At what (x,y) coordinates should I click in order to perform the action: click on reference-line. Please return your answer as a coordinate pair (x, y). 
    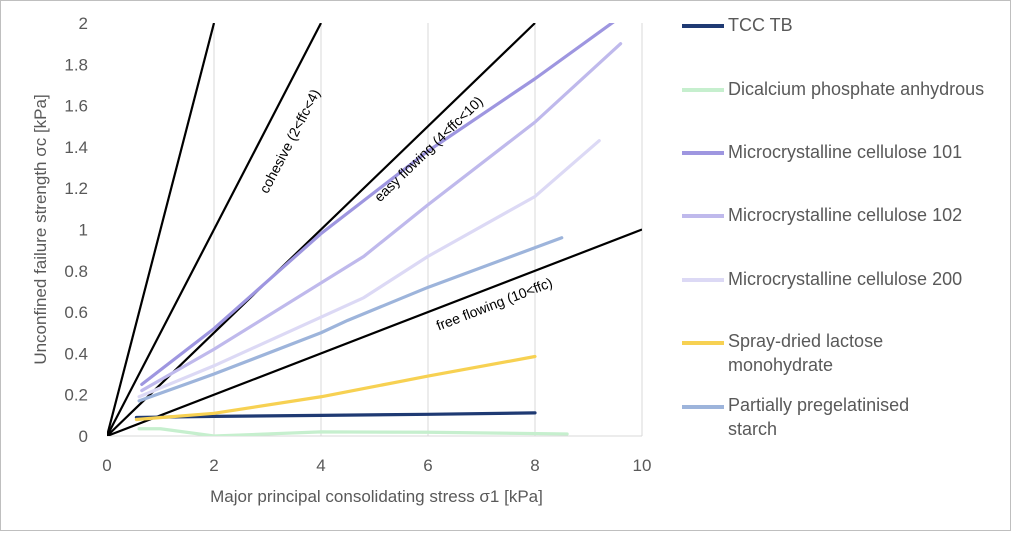
    Looking at the image, I should click on (161, 229).